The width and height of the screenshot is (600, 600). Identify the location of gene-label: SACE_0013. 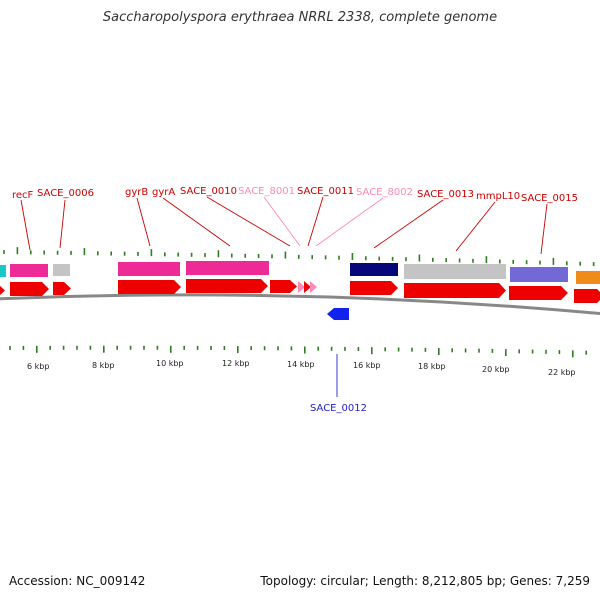
(445, 194).